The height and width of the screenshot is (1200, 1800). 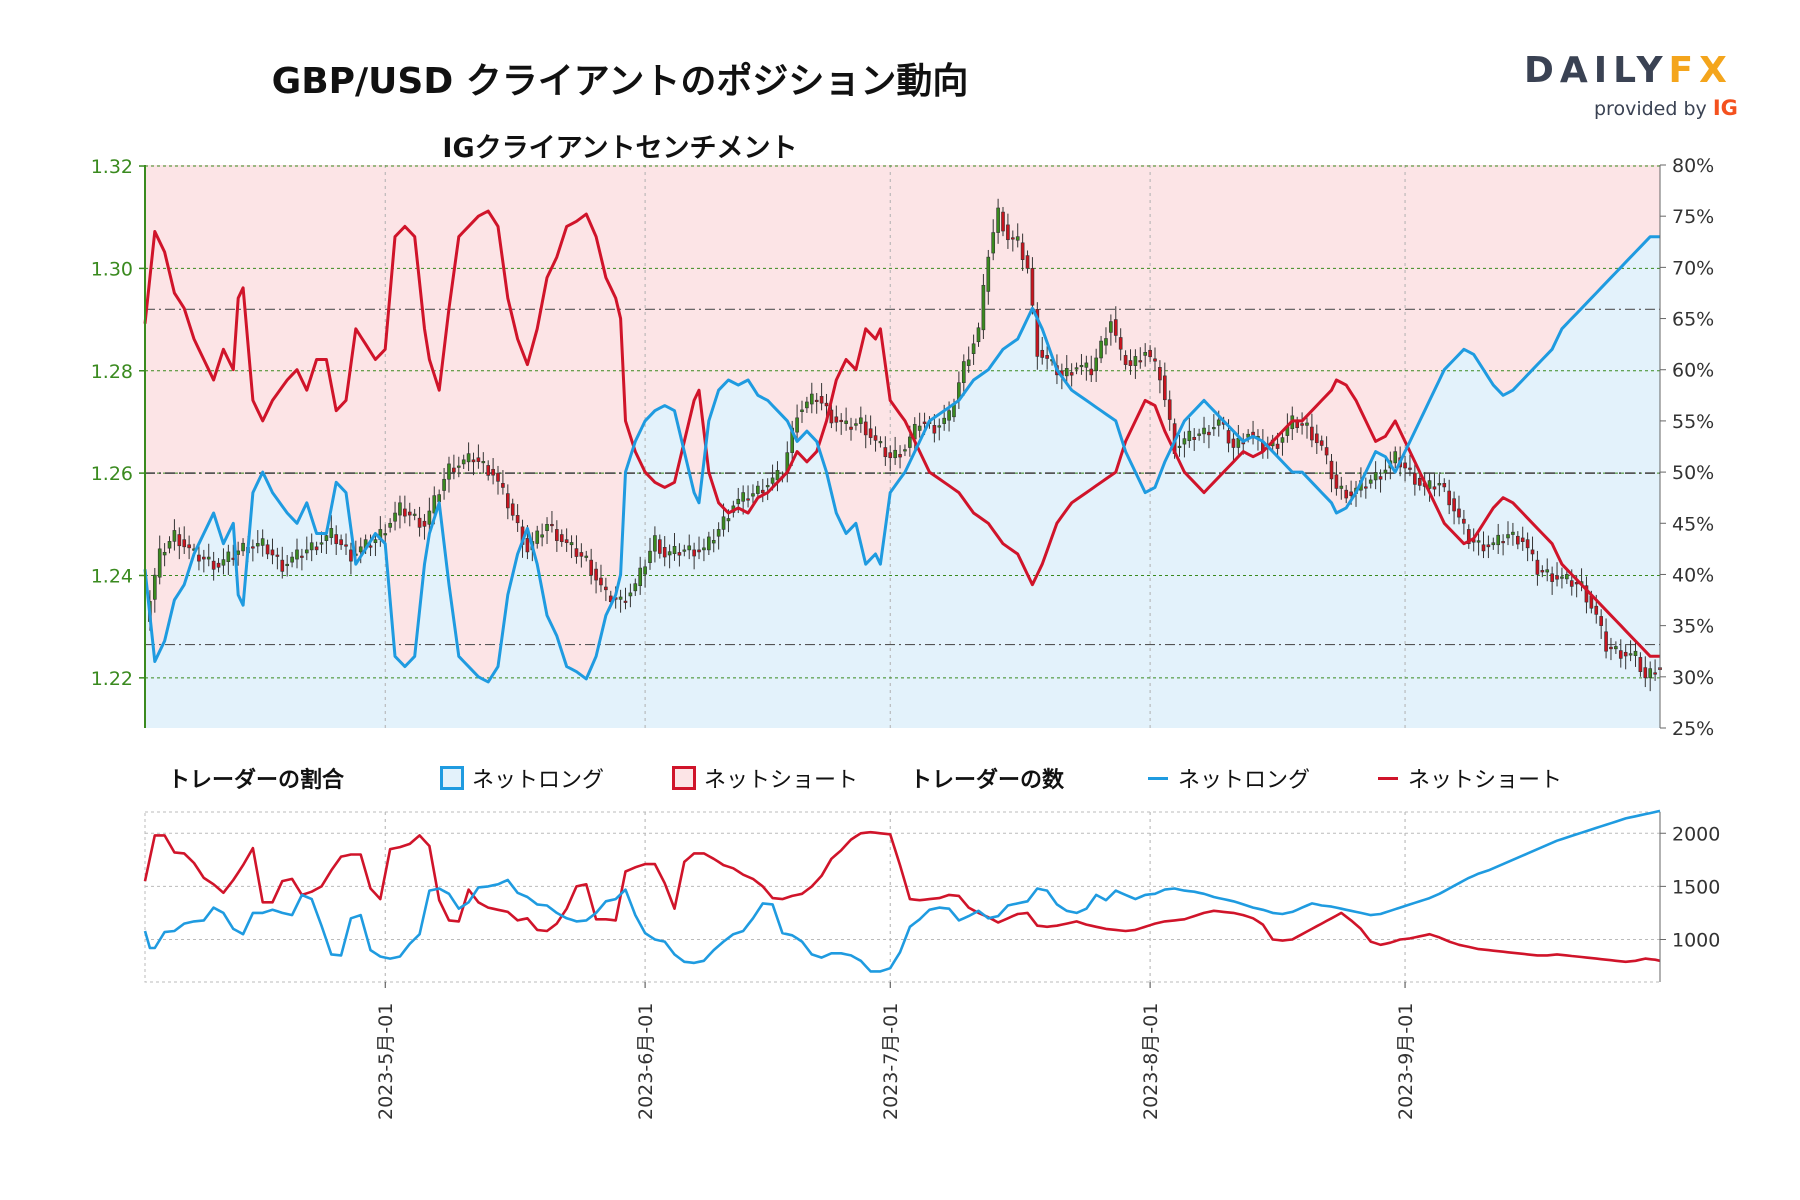 What do you see at coordinates (1693, 627) in the screenshot?
I see `y-right-tick-label: 35%` at bounding box center [1693, 627].